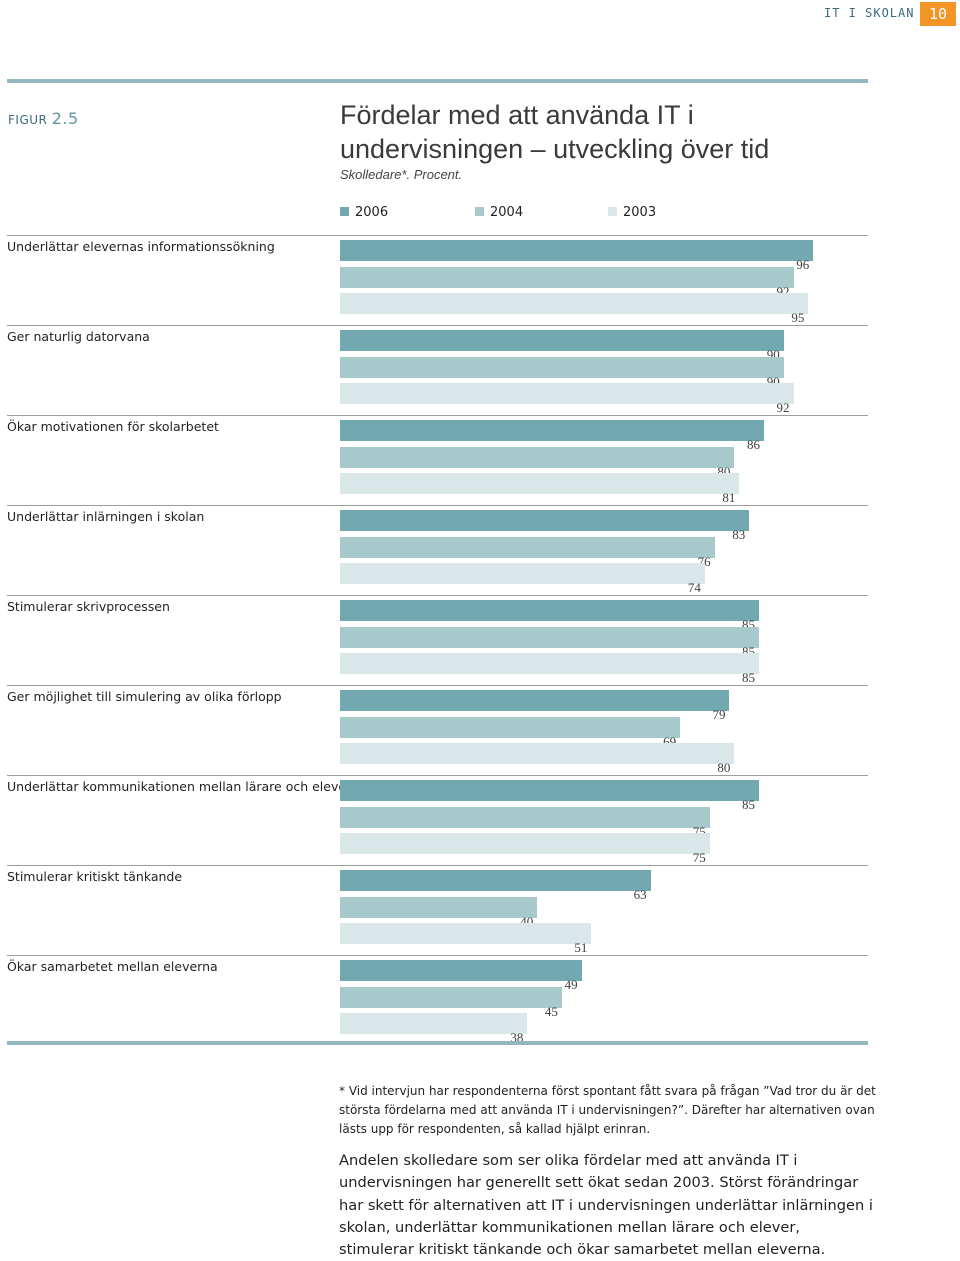 The image size is (960, 1261). I want to click on legend-item-2003: 2003, so click(632, 212).